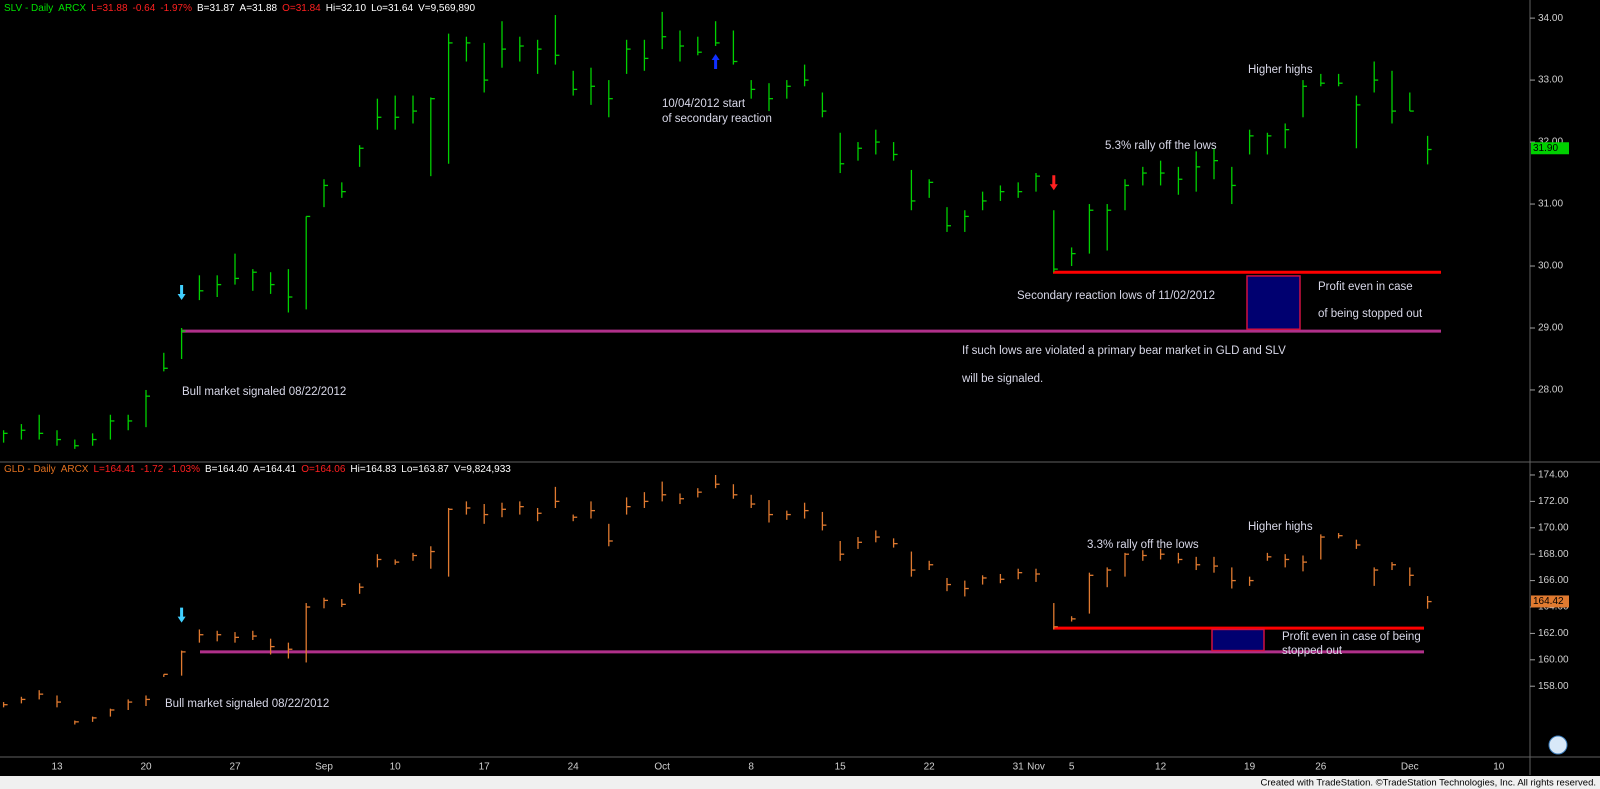 The height and width of the screenshot is (789, 1600). Describe the element at coordinates (346, 8) in the screenshot. I see `header-item: Hi=32.10` at that location.